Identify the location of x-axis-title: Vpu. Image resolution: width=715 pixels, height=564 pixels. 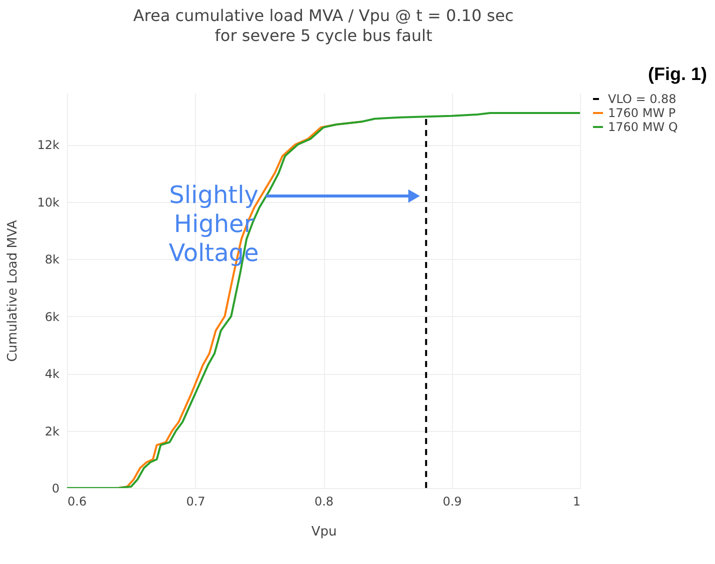
(324, 532).